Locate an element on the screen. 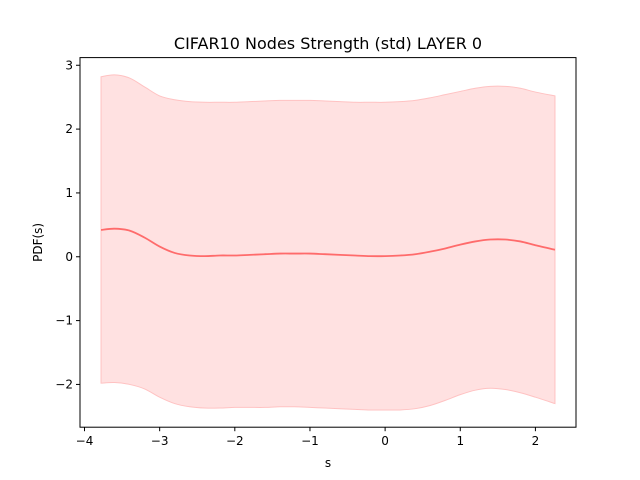 Image resolution: width=640 pixels, height=480 pixels. x-tick-label: −3 is located at coordinates (160, 441).